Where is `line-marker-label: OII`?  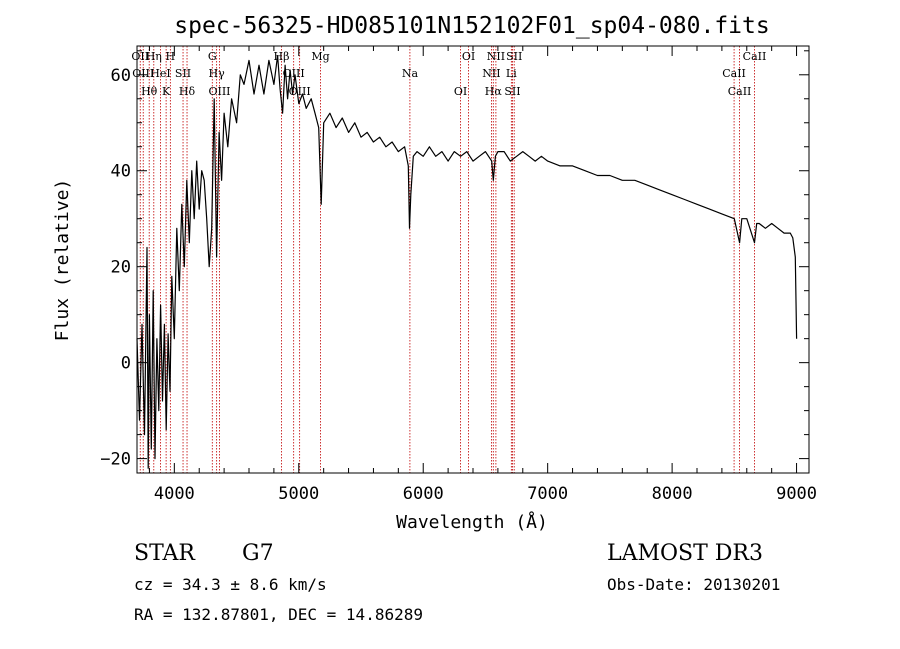
line-marker-label: OII is located at coordinates (140, 56).